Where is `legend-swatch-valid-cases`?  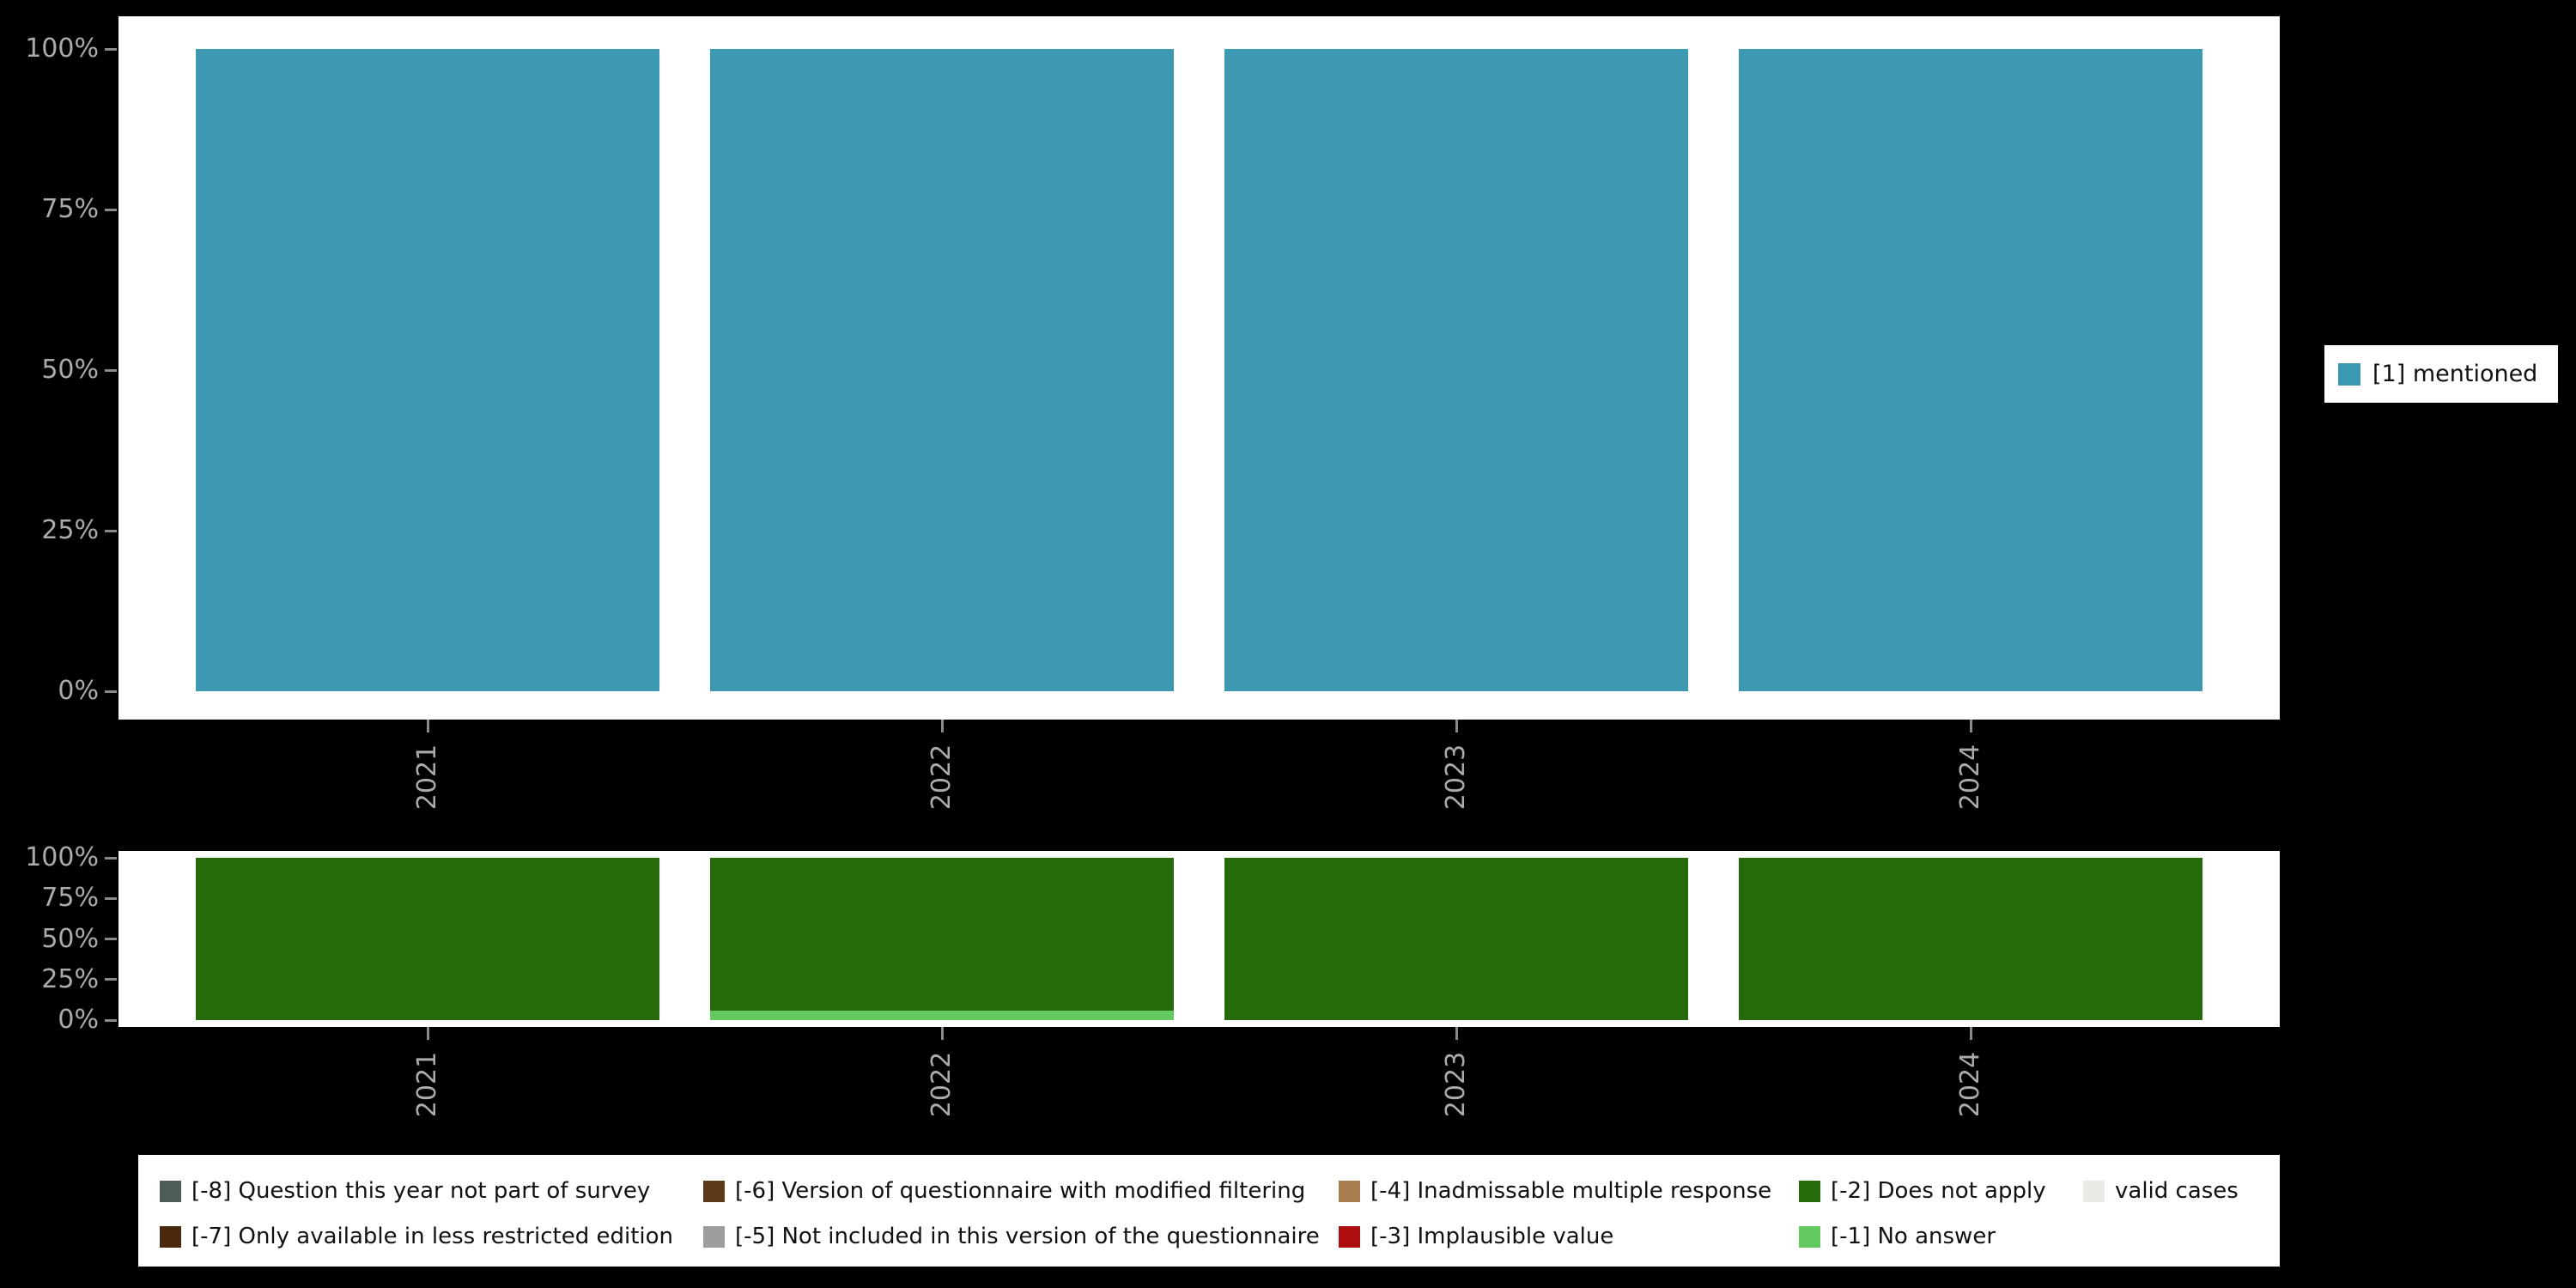
legend-swatch-valid-cases is located at coordinates (2094, 1191).